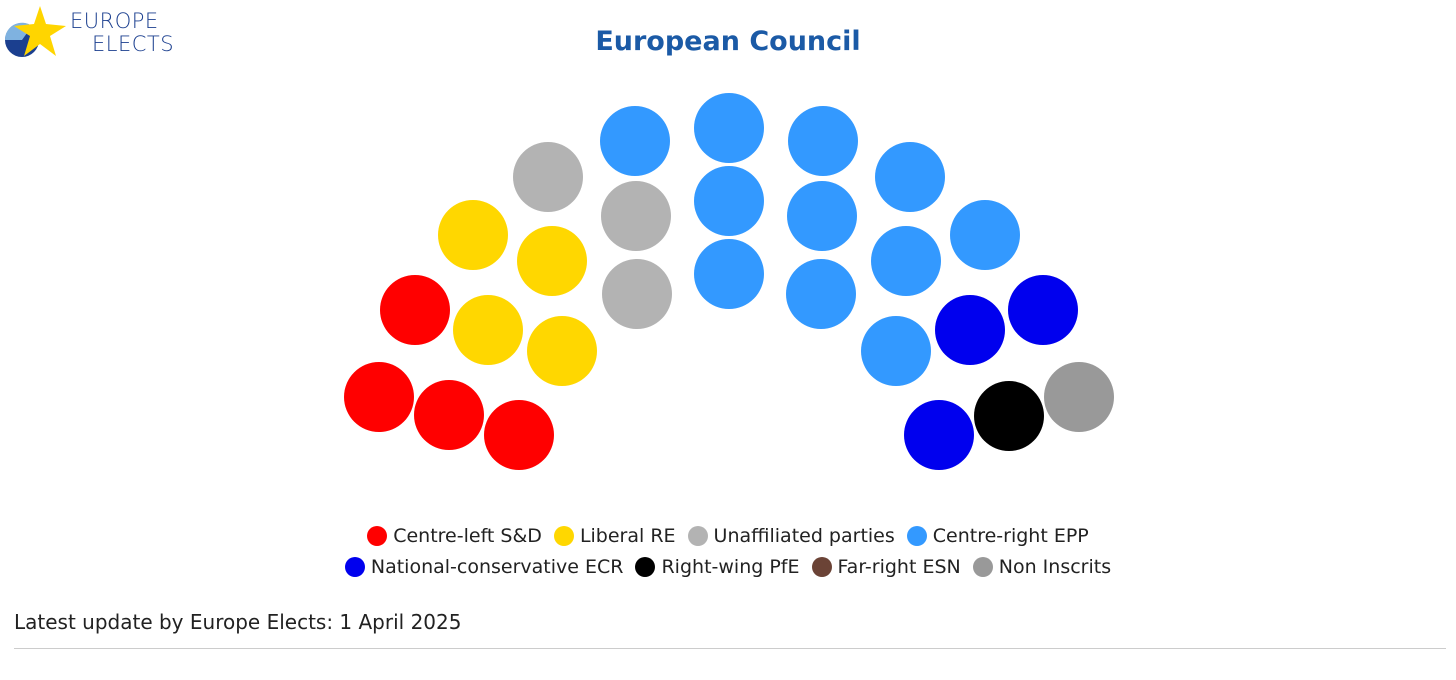 This screenshot has height=680, width=1456. I want to click on legend-label: Centre-left S&D, so click(467, 535).